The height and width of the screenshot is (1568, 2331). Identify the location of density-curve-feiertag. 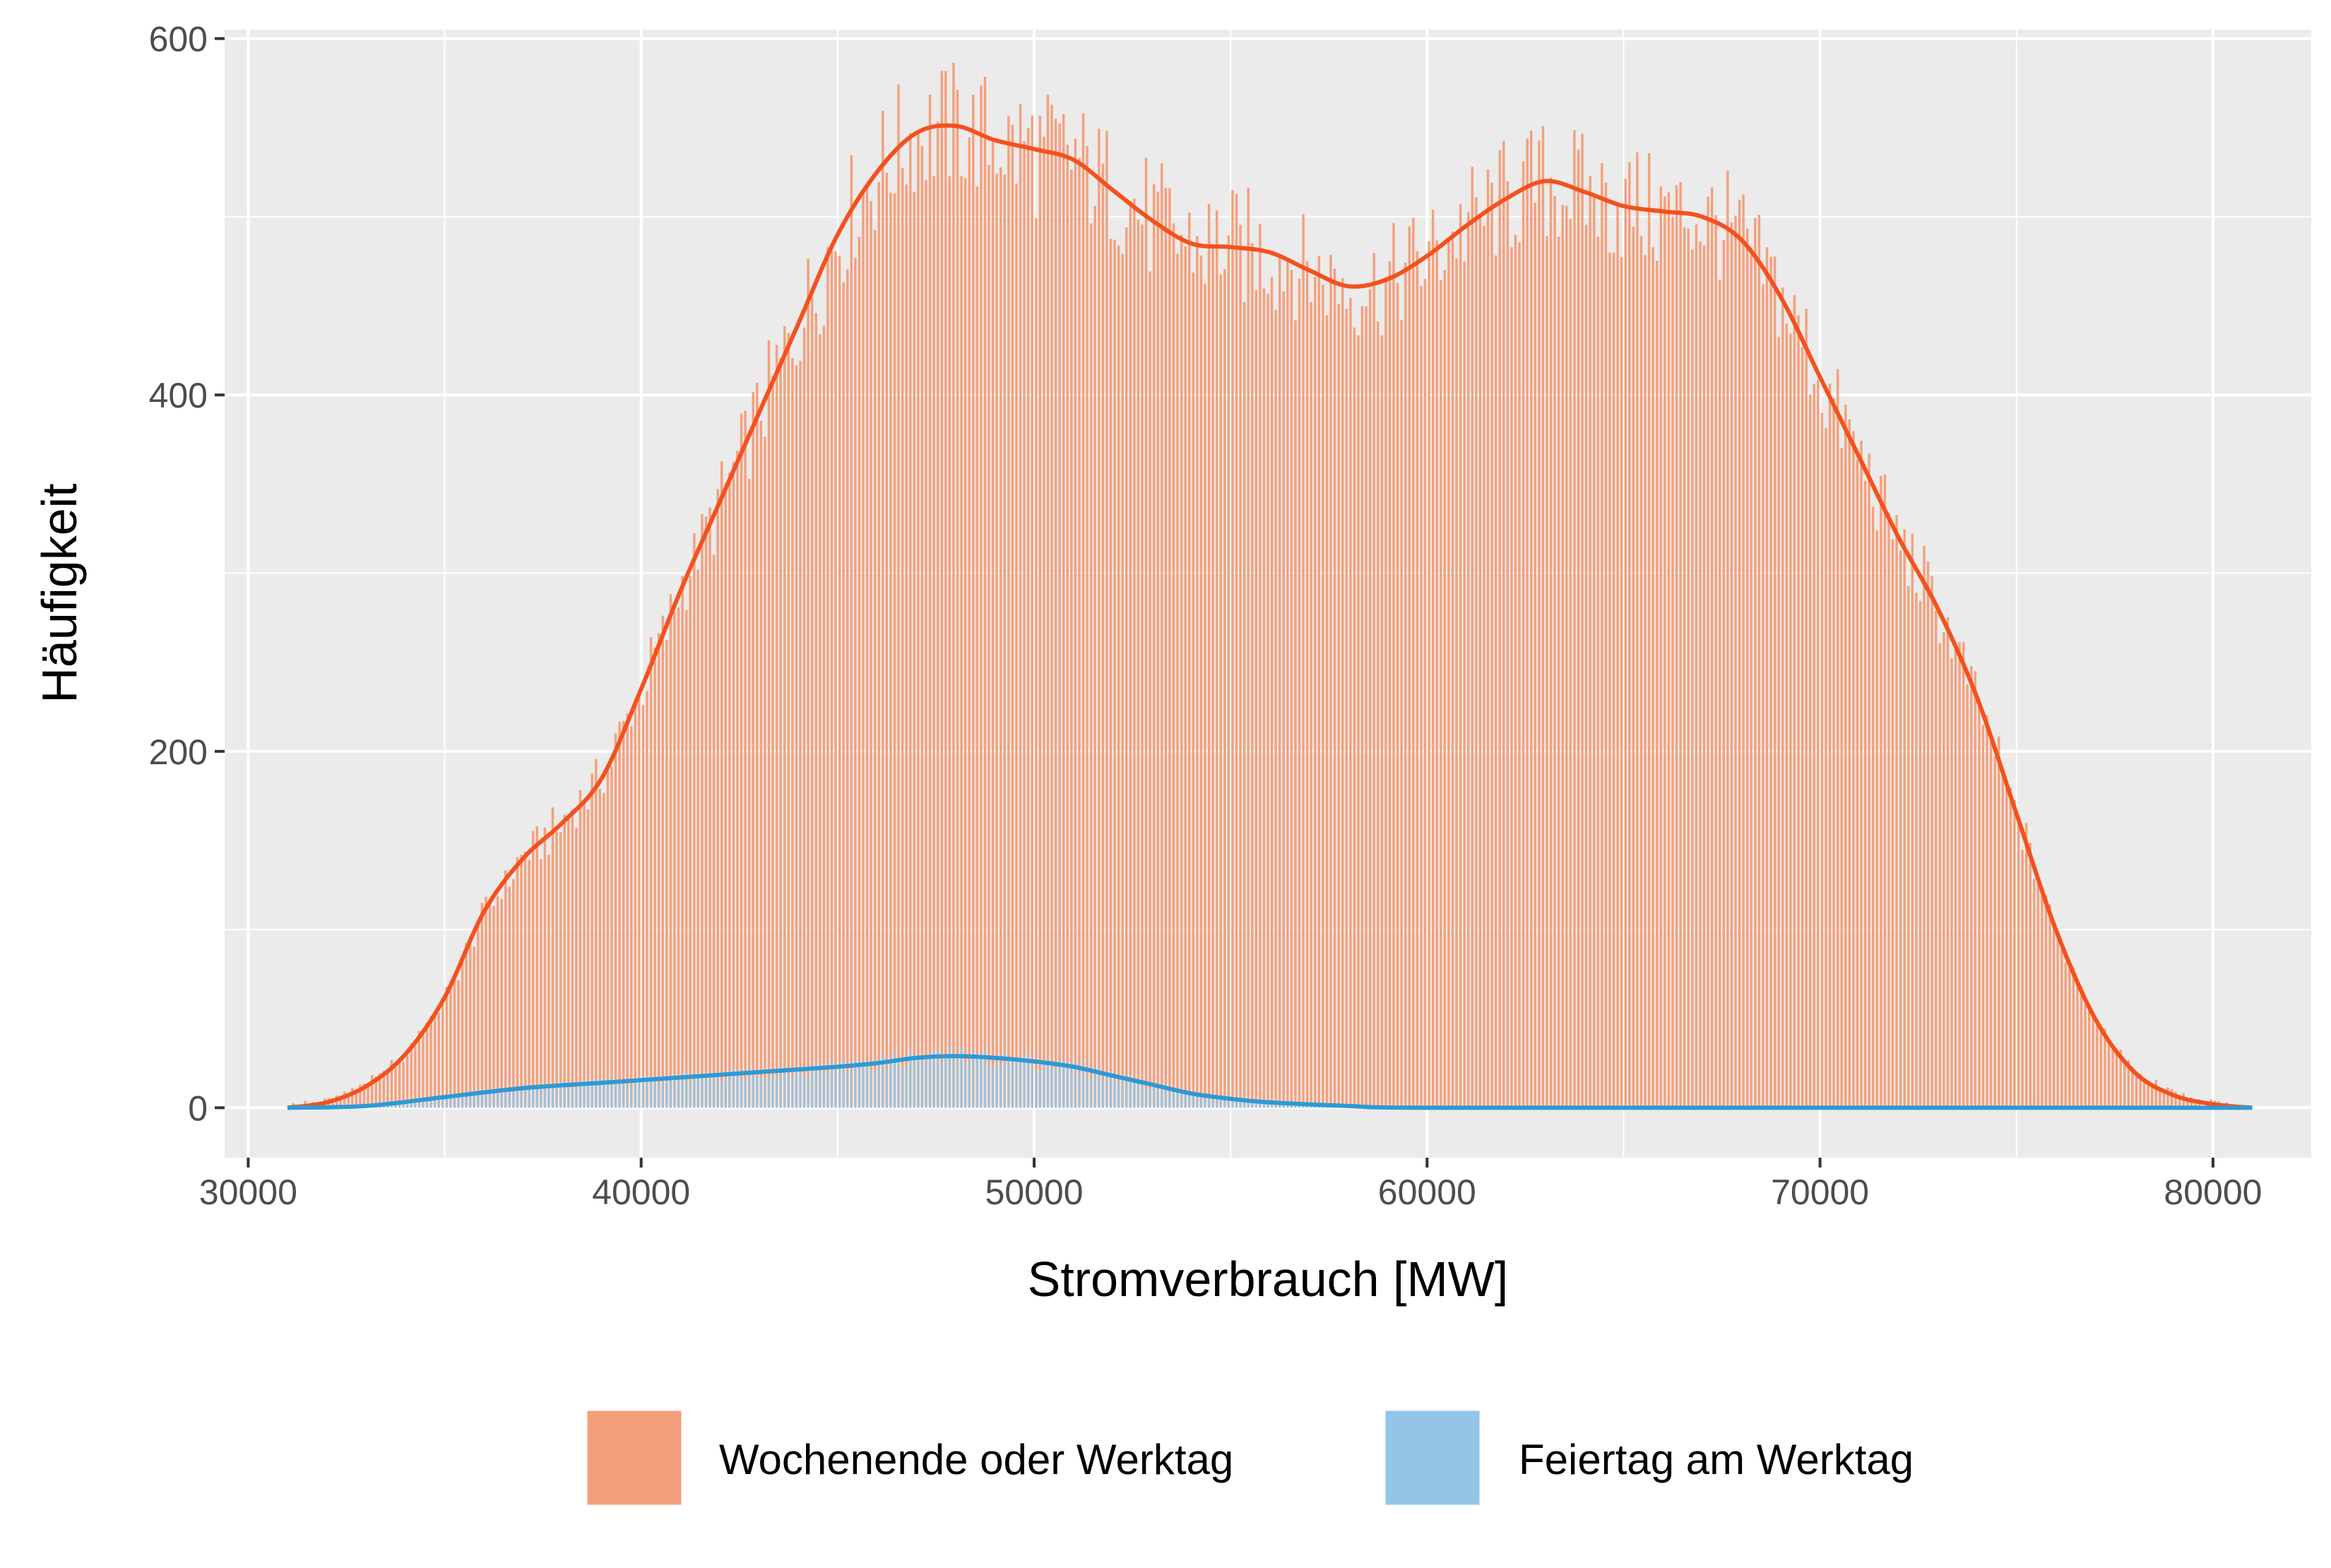
(1270, 1082).